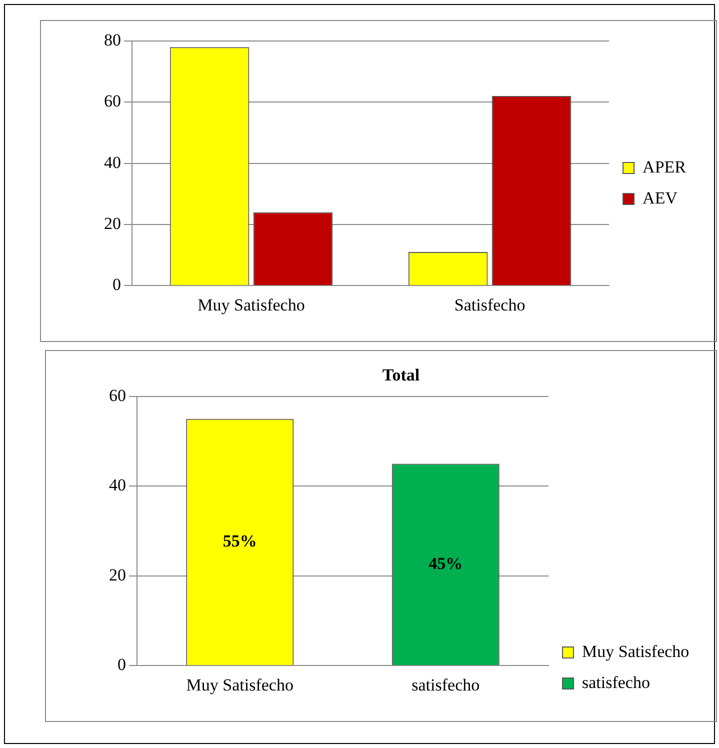  What do you see at coordinates (112, 40) in the screenshot?
I see `y-tick-label: 80` at bounding box center [112, 40].